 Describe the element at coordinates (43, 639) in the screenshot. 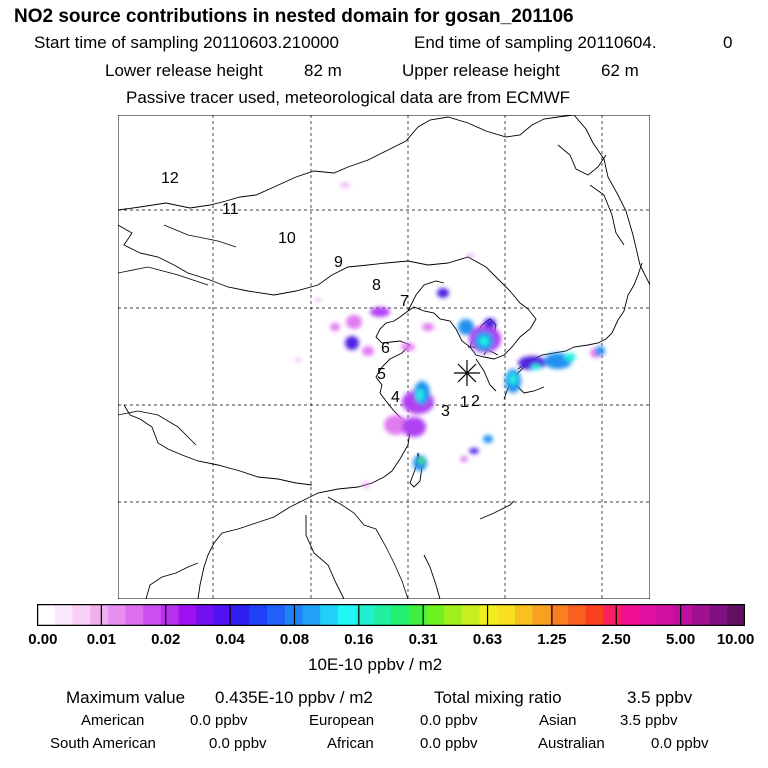

I see `colorbar-label: 0.00` at that location.